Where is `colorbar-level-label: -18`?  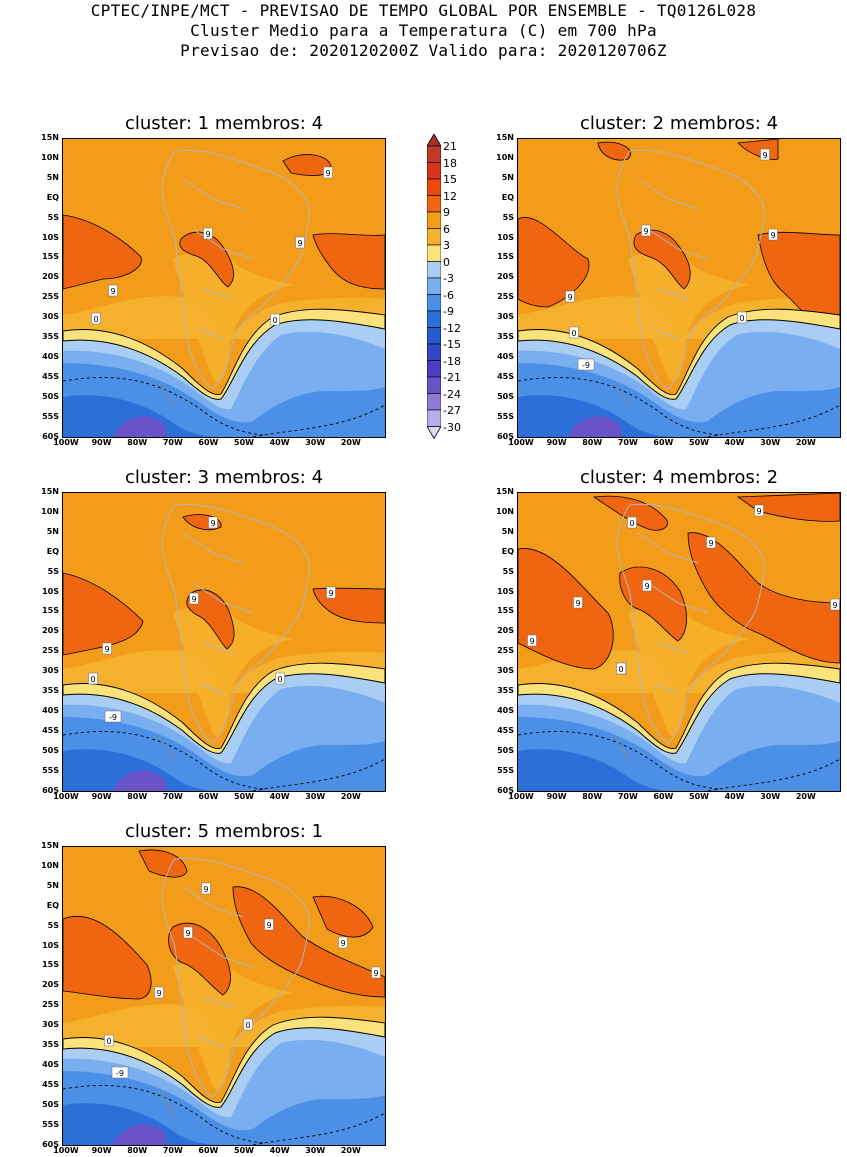
colorbar-level-label: -18 is located at coordinates (452, 361).